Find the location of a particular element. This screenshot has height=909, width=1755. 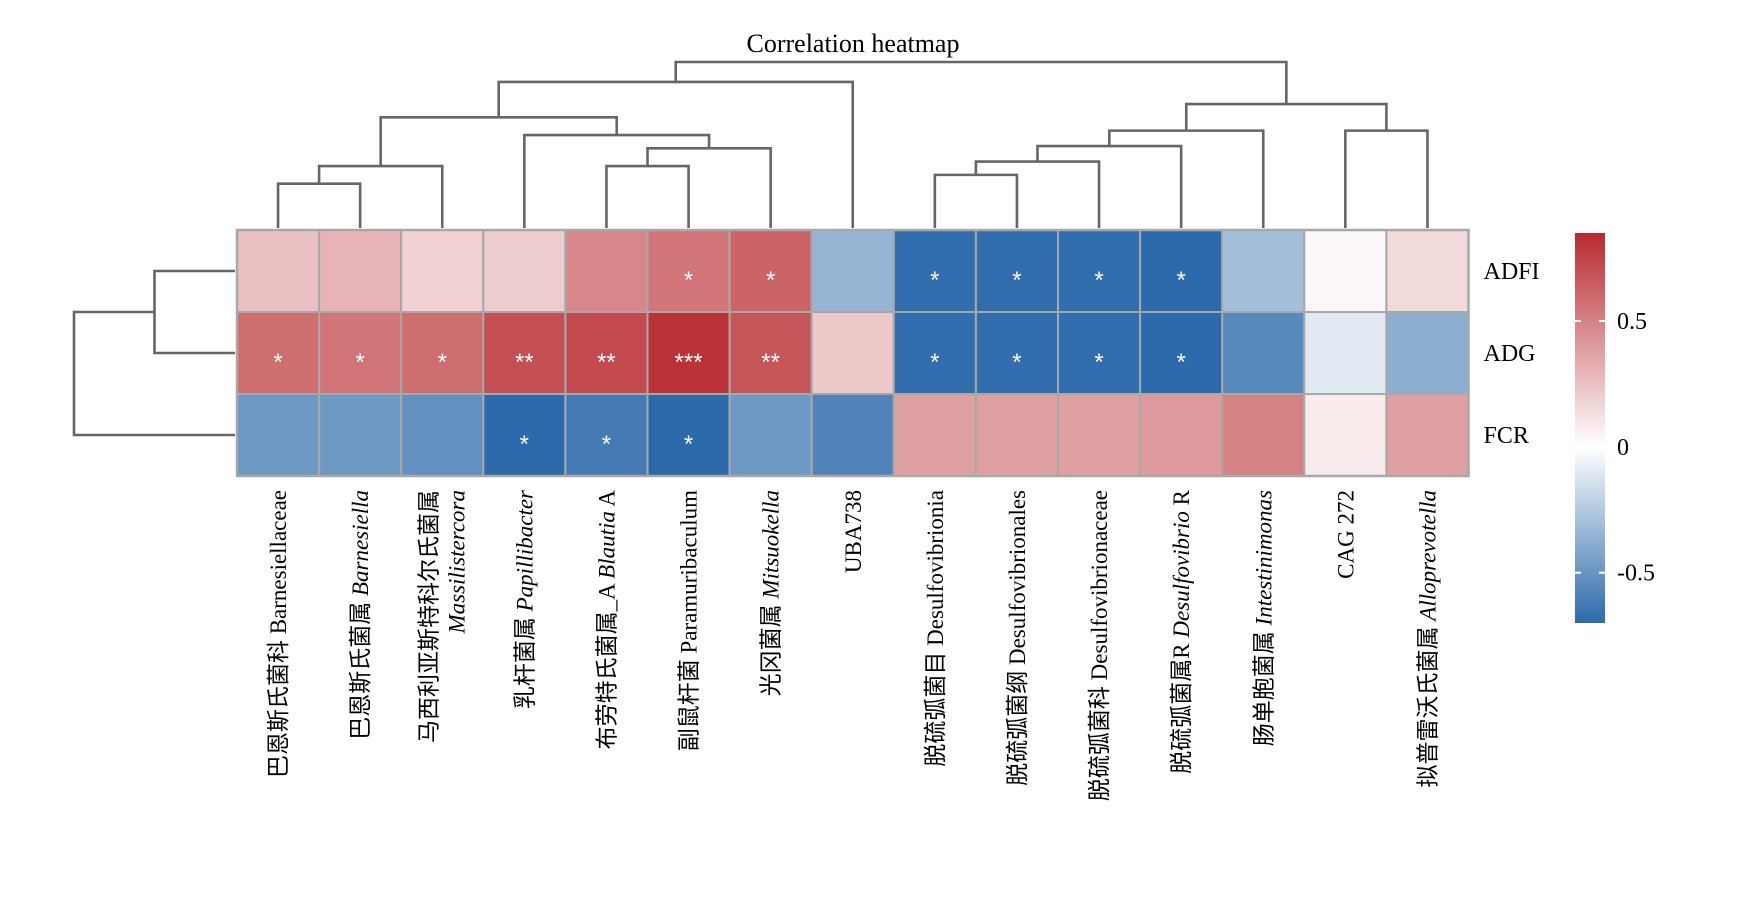

row-label: FCR is located at coordinates (1506, 436).